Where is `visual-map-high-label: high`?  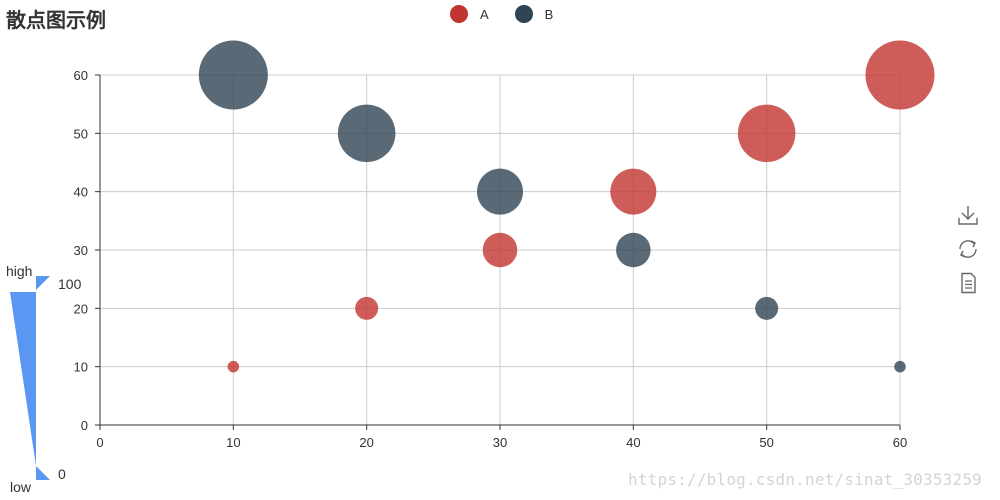
visual-map-high-label: high is located at coordinates (19, 271).